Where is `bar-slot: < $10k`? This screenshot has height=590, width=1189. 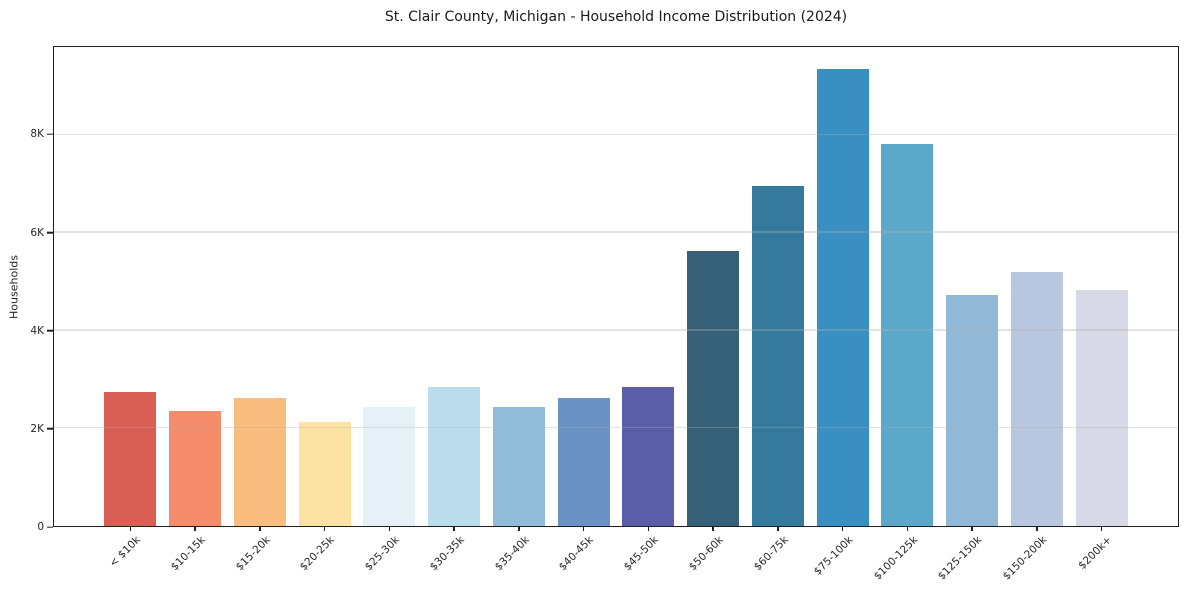
bar-slot: < $10k is located at coordinates (130, 308).